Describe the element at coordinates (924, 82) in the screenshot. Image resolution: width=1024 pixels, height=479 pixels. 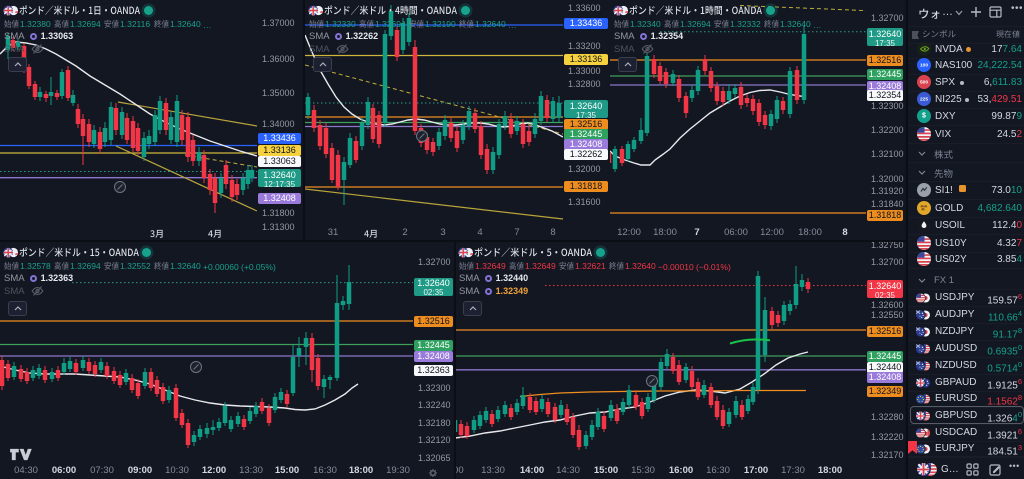
I see `svg-text: 500` at that location.